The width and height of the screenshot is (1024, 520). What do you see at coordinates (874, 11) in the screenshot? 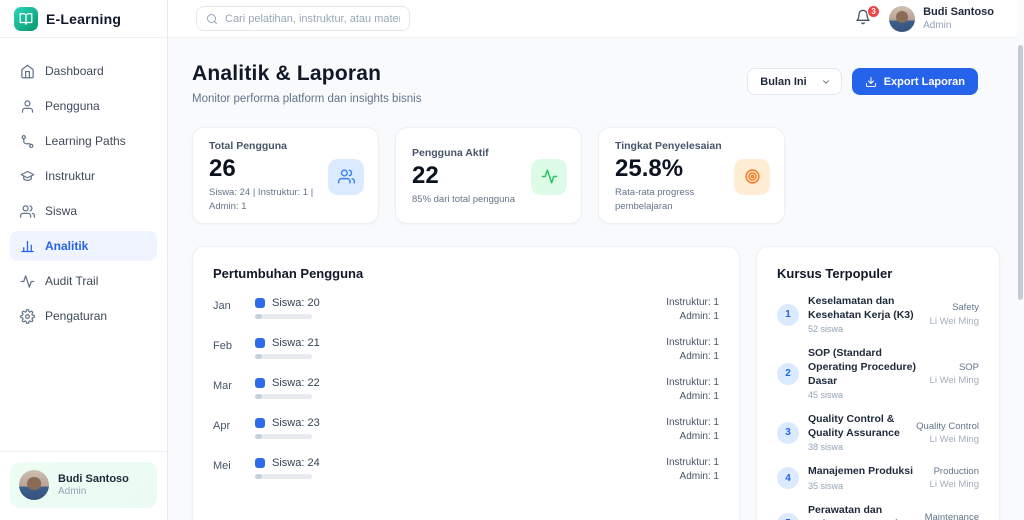
I see `notification-badge: 3` at bounding box center [874, 11].